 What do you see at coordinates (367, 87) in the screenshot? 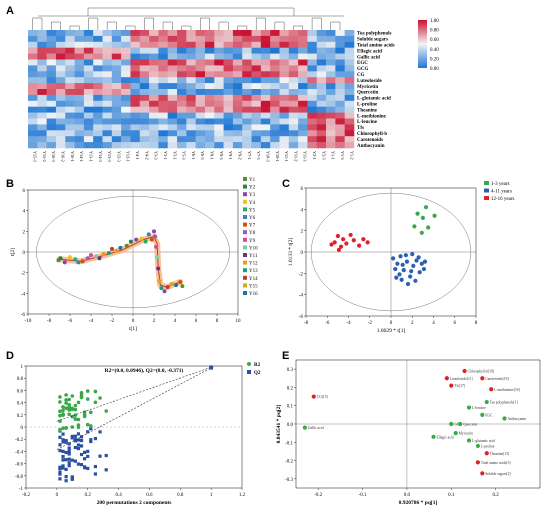
I see `heatmap-row-label: Myricetin` at bounding box center [367, 87].